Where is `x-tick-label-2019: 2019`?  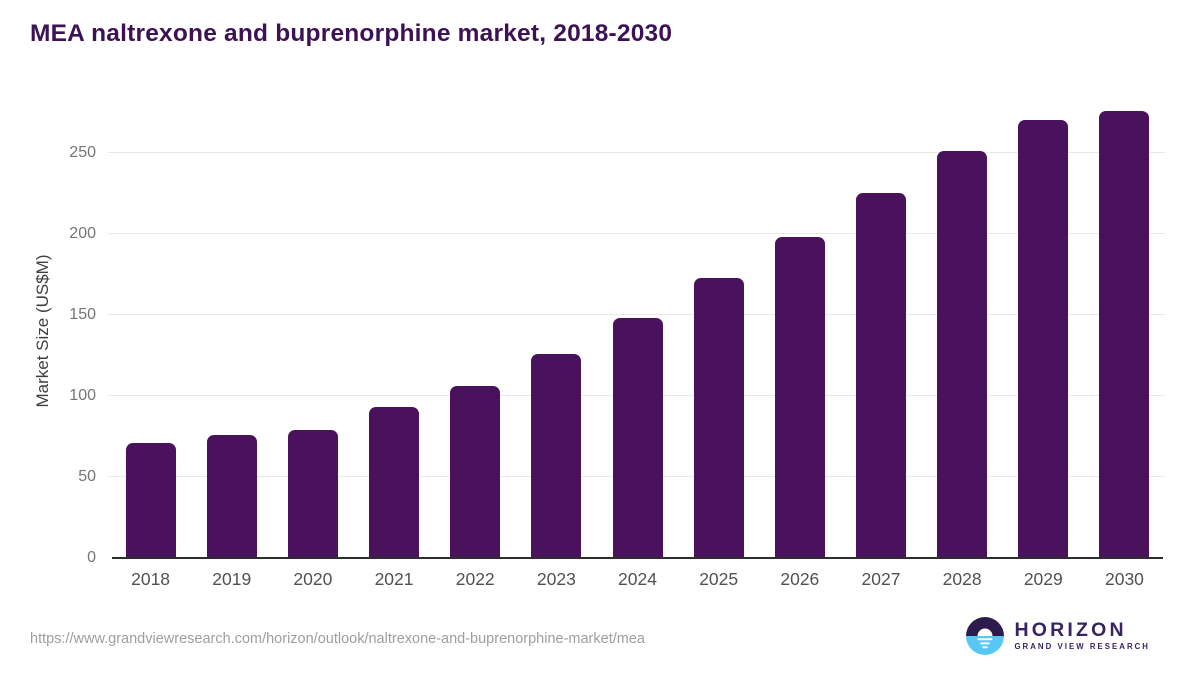 x-tick-label-2019: 2019 is located at coordinates (232, 579).